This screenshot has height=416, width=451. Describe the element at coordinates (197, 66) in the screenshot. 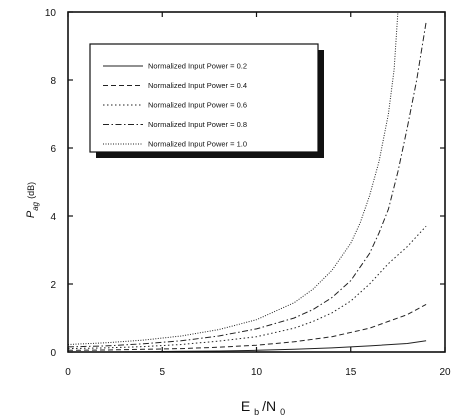

I see `legend-label-1: Normalized Input Power = 0.2` at that location.